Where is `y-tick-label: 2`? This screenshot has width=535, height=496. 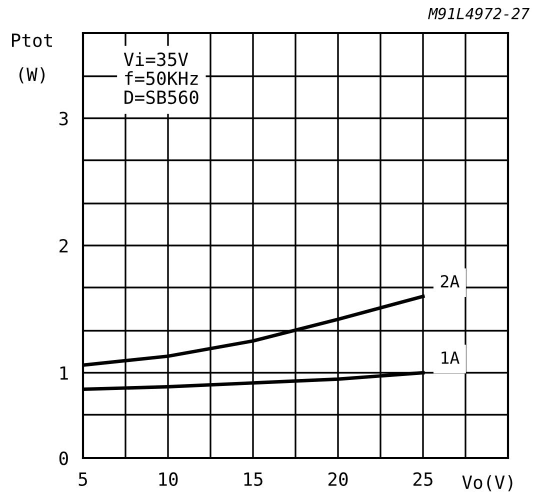 y-tick-label: 2 is located at coordinates (64, 245).